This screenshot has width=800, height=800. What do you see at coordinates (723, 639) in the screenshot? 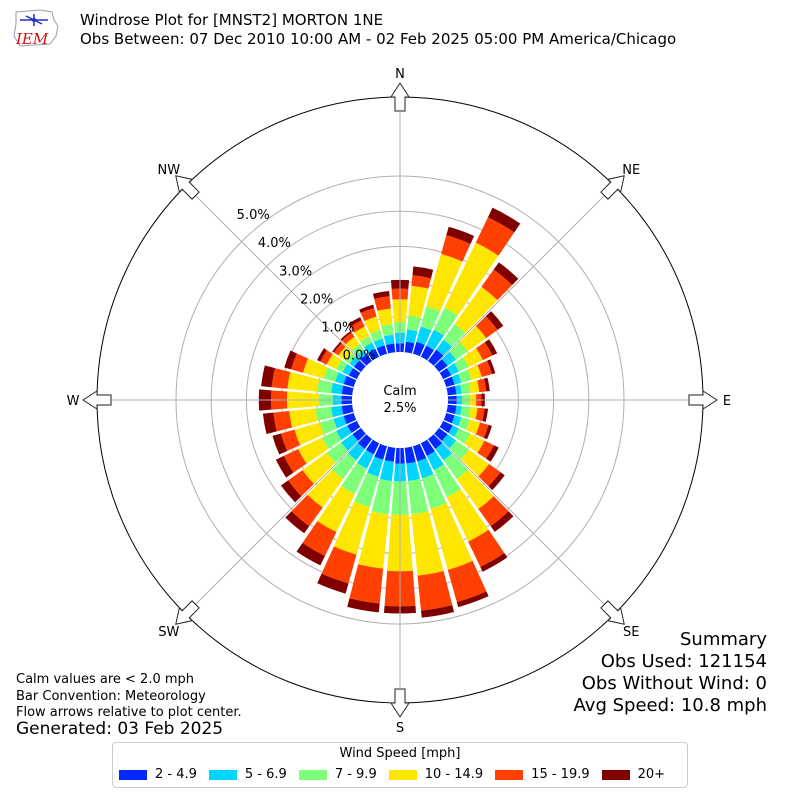
I see `summary-heading: Summary` at bounding box center [723, 639].